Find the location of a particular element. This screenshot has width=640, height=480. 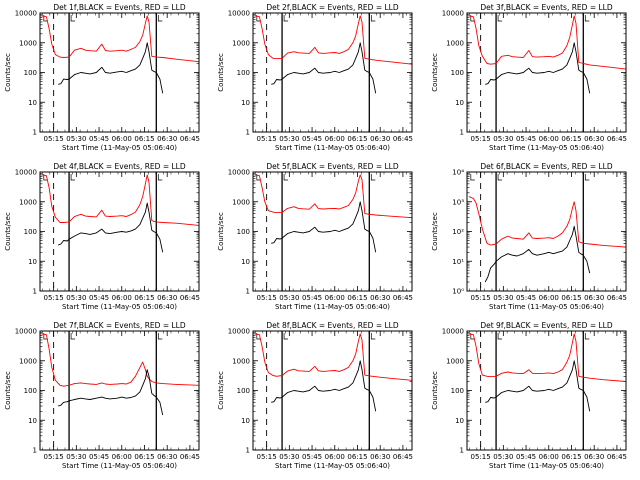

y-tick-label: 10⁰ is located at coordinates (458, 292).